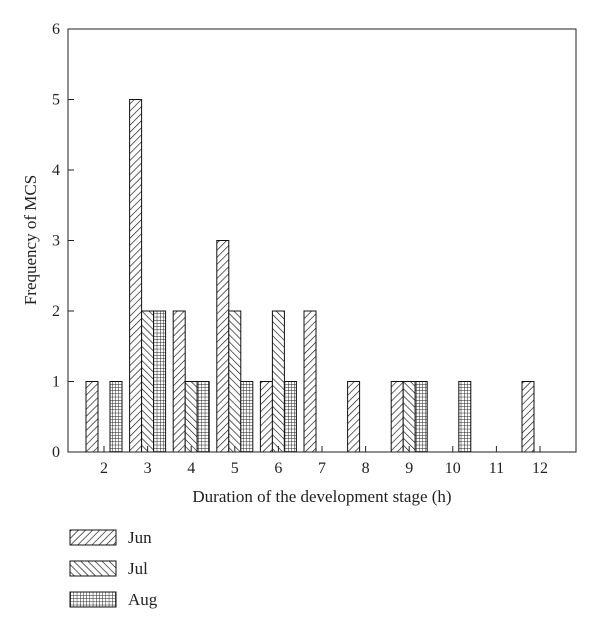 Image resolution: width=600 pixels, height=631 pixels. Describe the element at coordinates (453, 468) in the screenshot. I see `x-tick-label: 10` at that location.